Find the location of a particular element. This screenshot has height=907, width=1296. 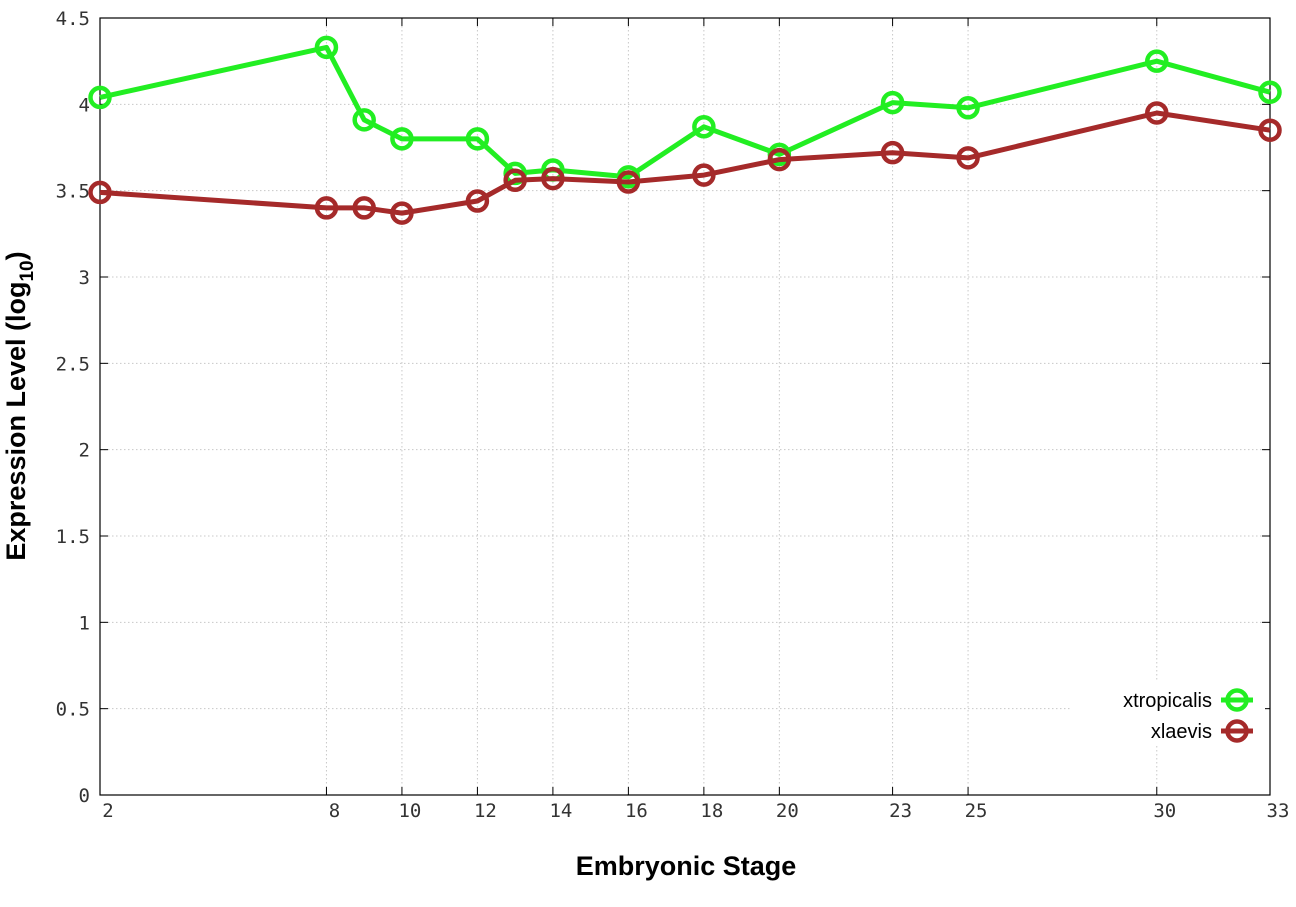

legend-item-xtropicalis: xtropicalis is located at coordinates (1188, 700).